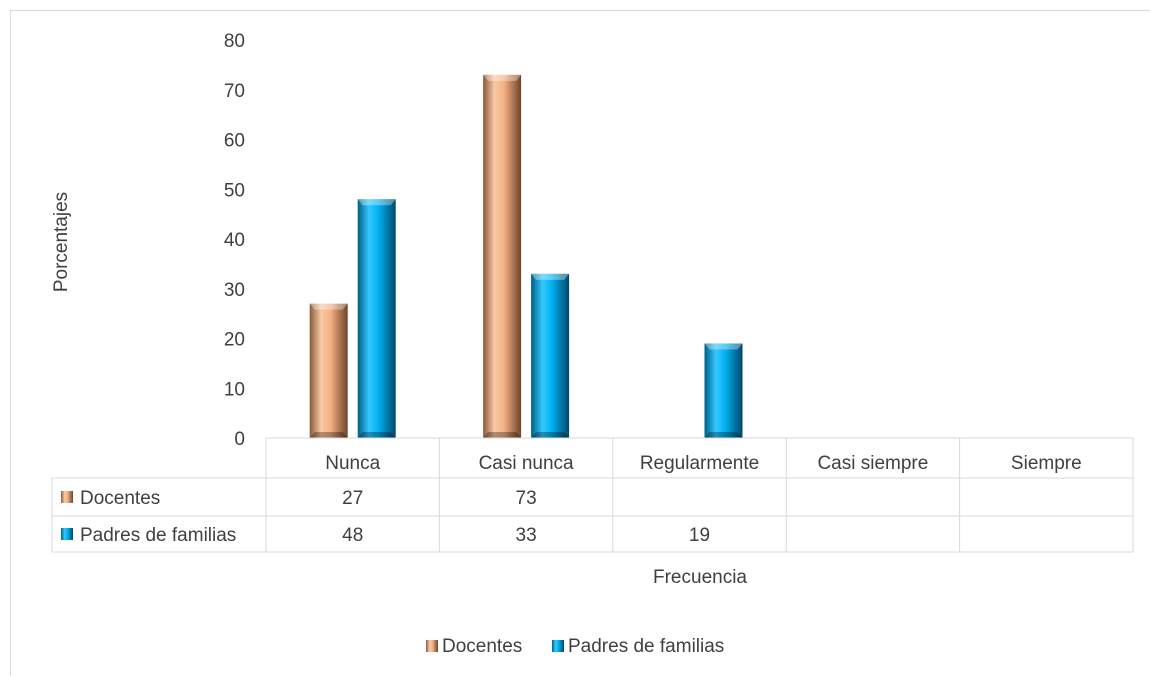  I want to click on table-cell-value: 73, so click(526, 498).